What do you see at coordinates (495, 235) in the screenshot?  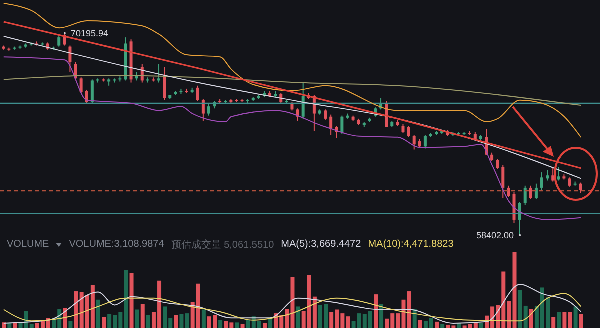 I see `annotation: 58402.00` at bounding box center [495, 235].